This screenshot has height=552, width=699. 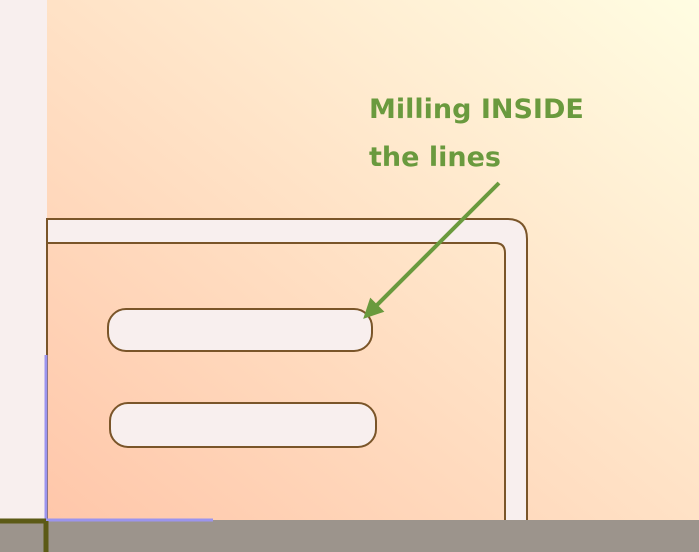 I want to click on machine-bed, so click(x=349, y=536).